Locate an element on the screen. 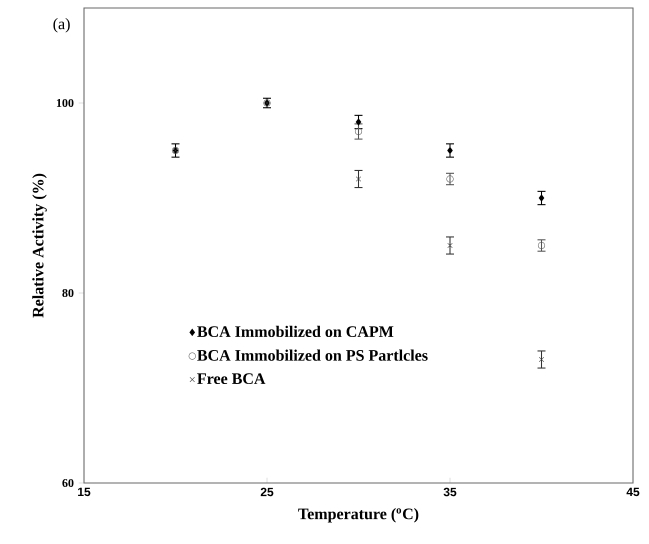 The image size is (649, 544). x-axis-title: Temperature ($^{o}$C) is located at coordinates (358, 515).